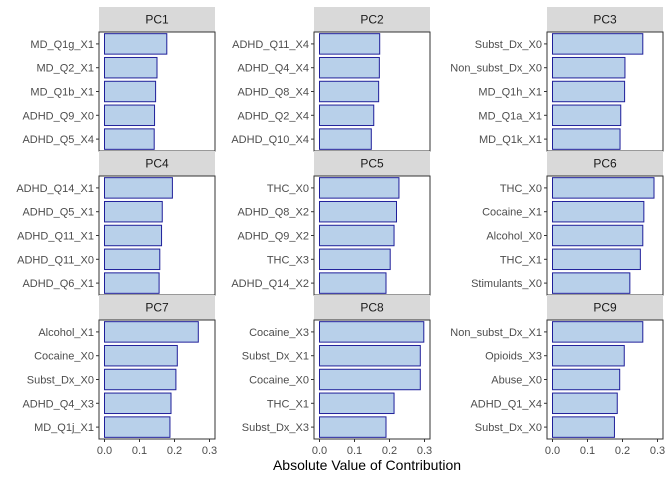 This screenshot has height=485, width=672. What do you see at coordinates (55, 260) in the screenshot?
I see `category-label: ADHD_Q11_X0` at bounding box center [55, 260].